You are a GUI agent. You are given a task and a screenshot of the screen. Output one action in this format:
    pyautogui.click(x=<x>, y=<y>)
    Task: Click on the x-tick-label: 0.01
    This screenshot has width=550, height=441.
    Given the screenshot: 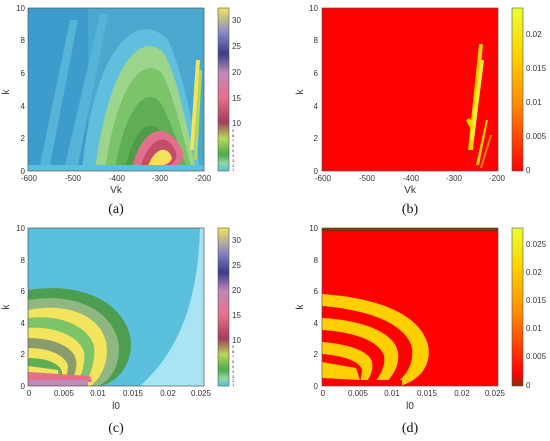 What is the action you would take?
    pyautogui.click(x=392, y=393)
    